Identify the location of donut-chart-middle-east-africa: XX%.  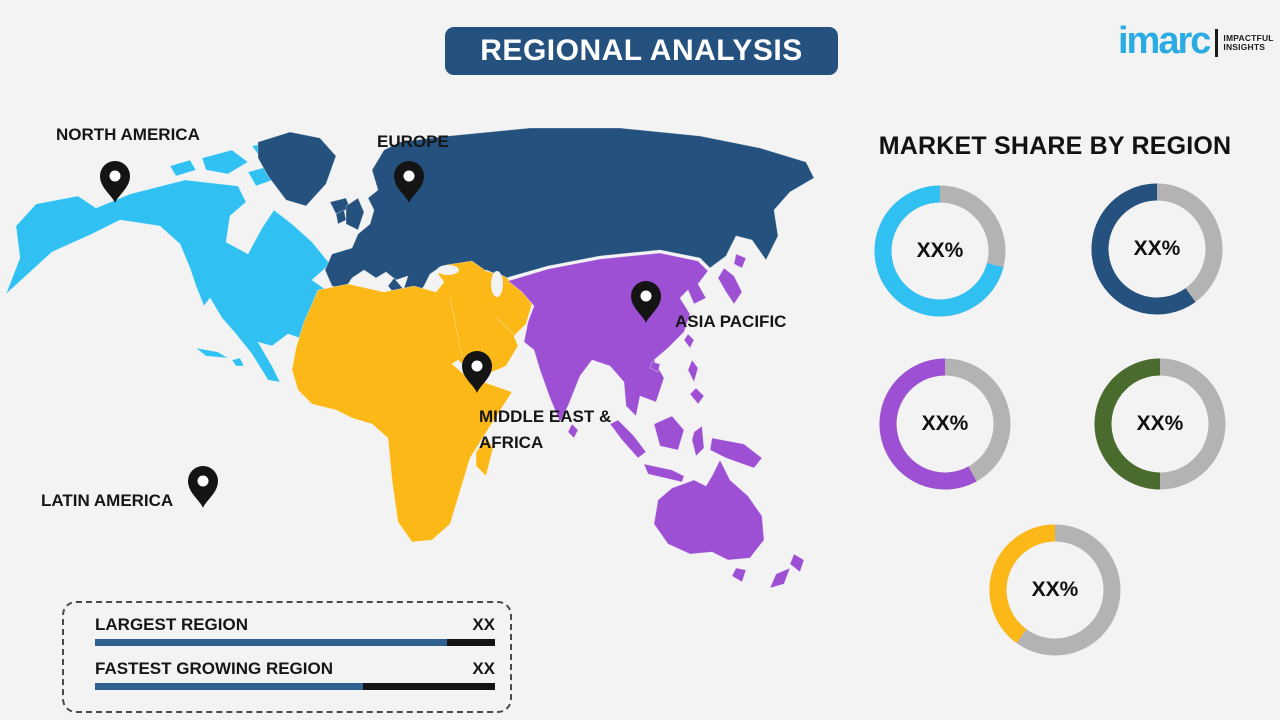
(1055, 590).